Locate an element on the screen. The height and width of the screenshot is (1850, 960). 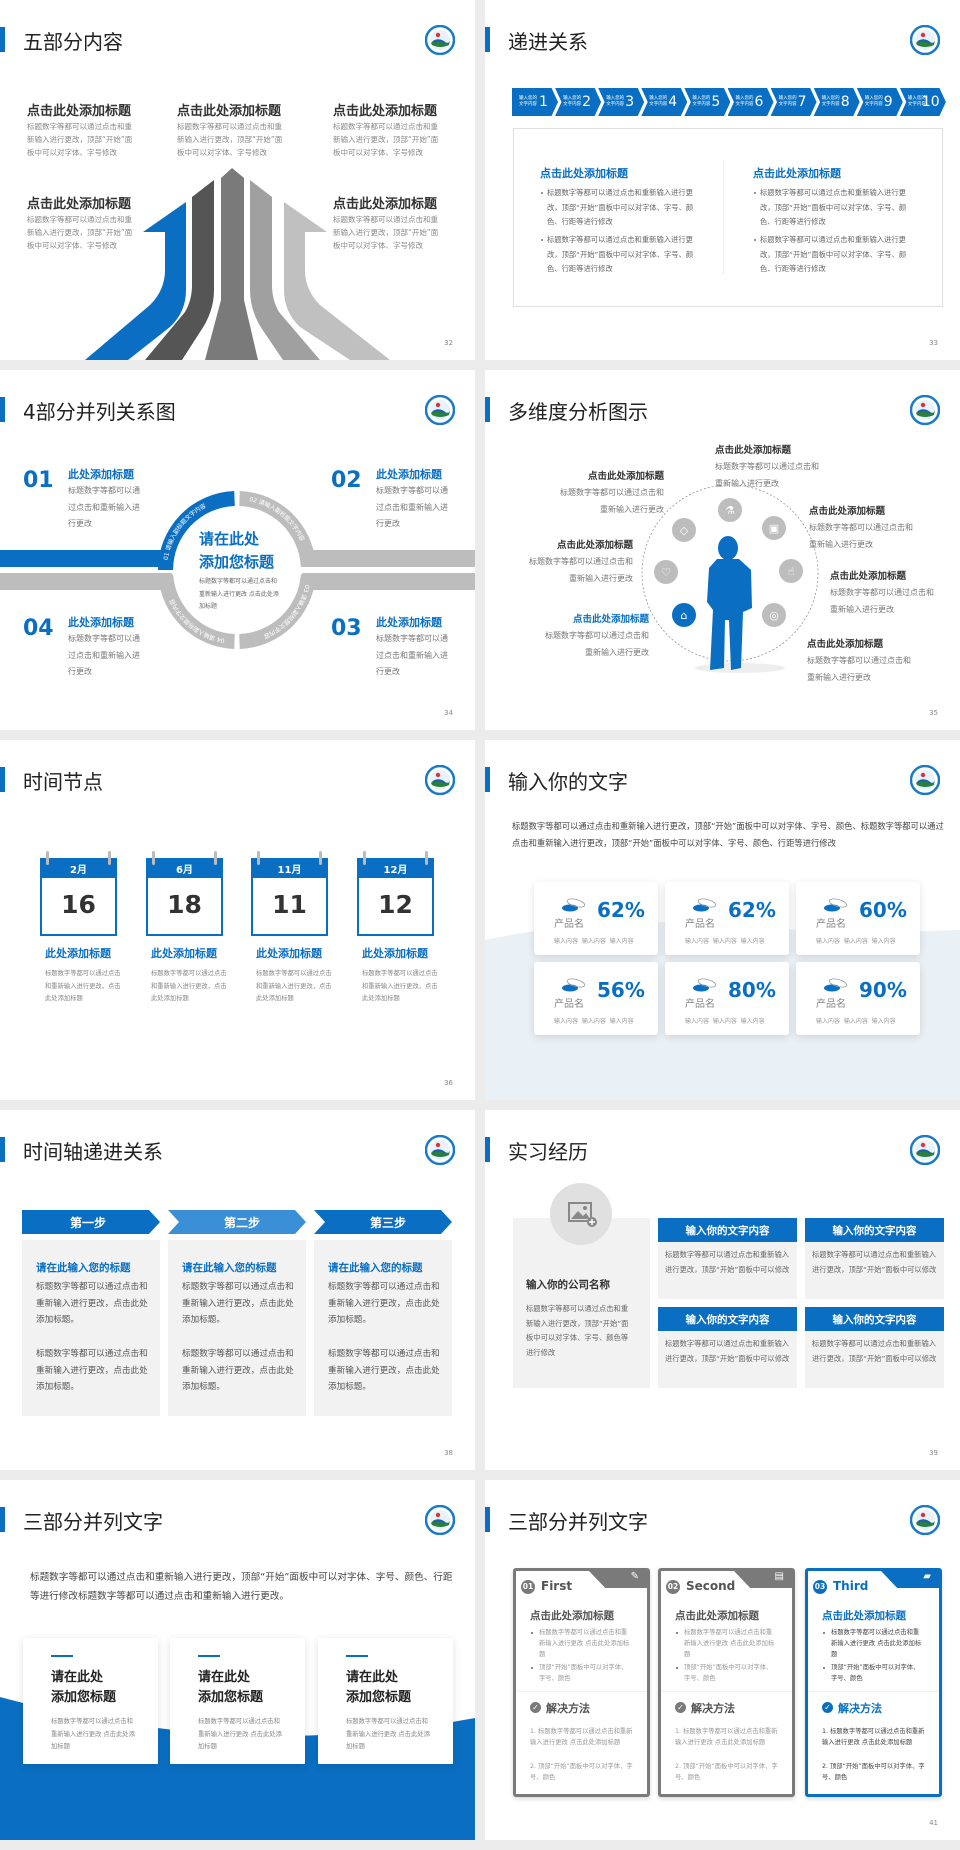
info-box-text: 标题数字等都可以通过点击和重新输入进行更改，顶部“开始”面板中可以修改 is located at coordinates (874, 1351).